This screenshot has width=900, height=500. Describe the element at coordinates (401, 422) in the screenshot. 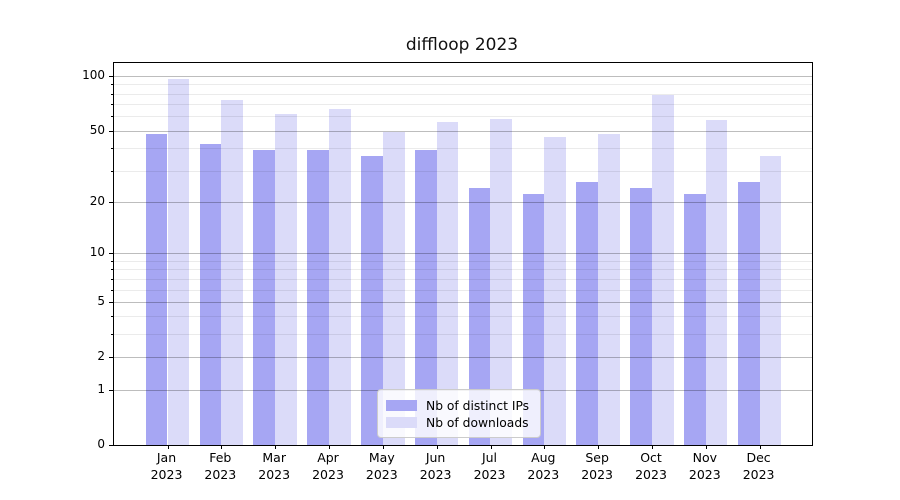

I see `legend-swatch-downloads` at that location.